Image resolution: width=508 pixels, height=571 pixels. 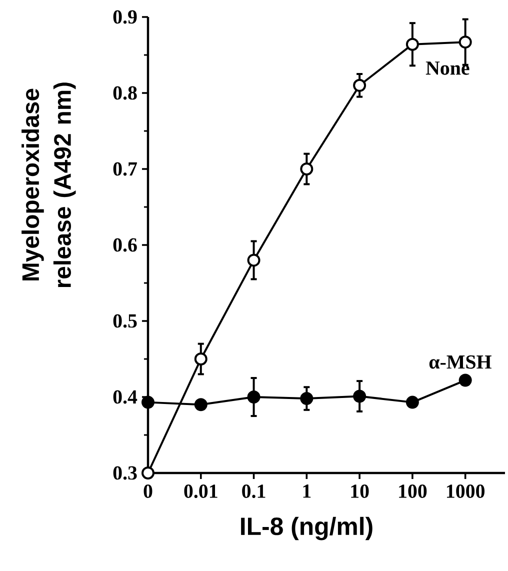 I want to click on y-tick-label: 0.4, so click(x=125, y=397).